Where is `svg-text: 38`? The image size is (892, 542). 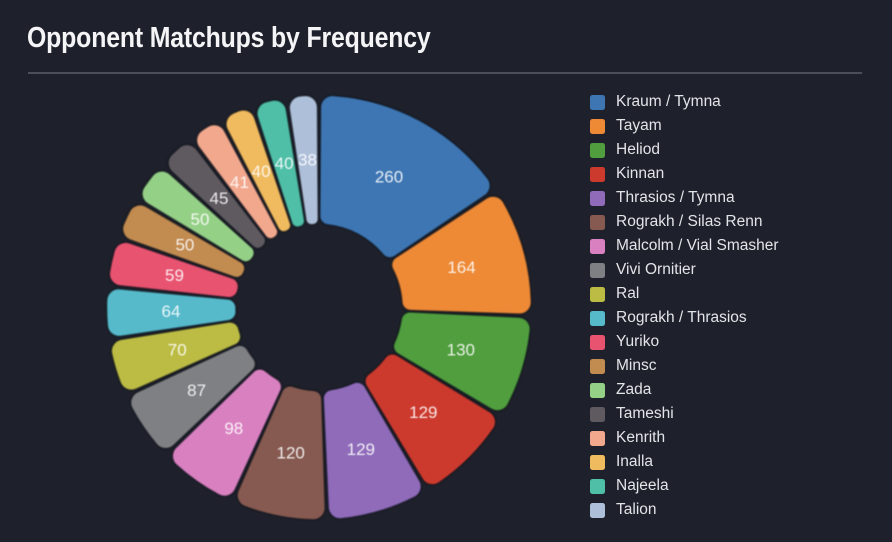
svg-text: 38 is located at coordinates (307, 160).